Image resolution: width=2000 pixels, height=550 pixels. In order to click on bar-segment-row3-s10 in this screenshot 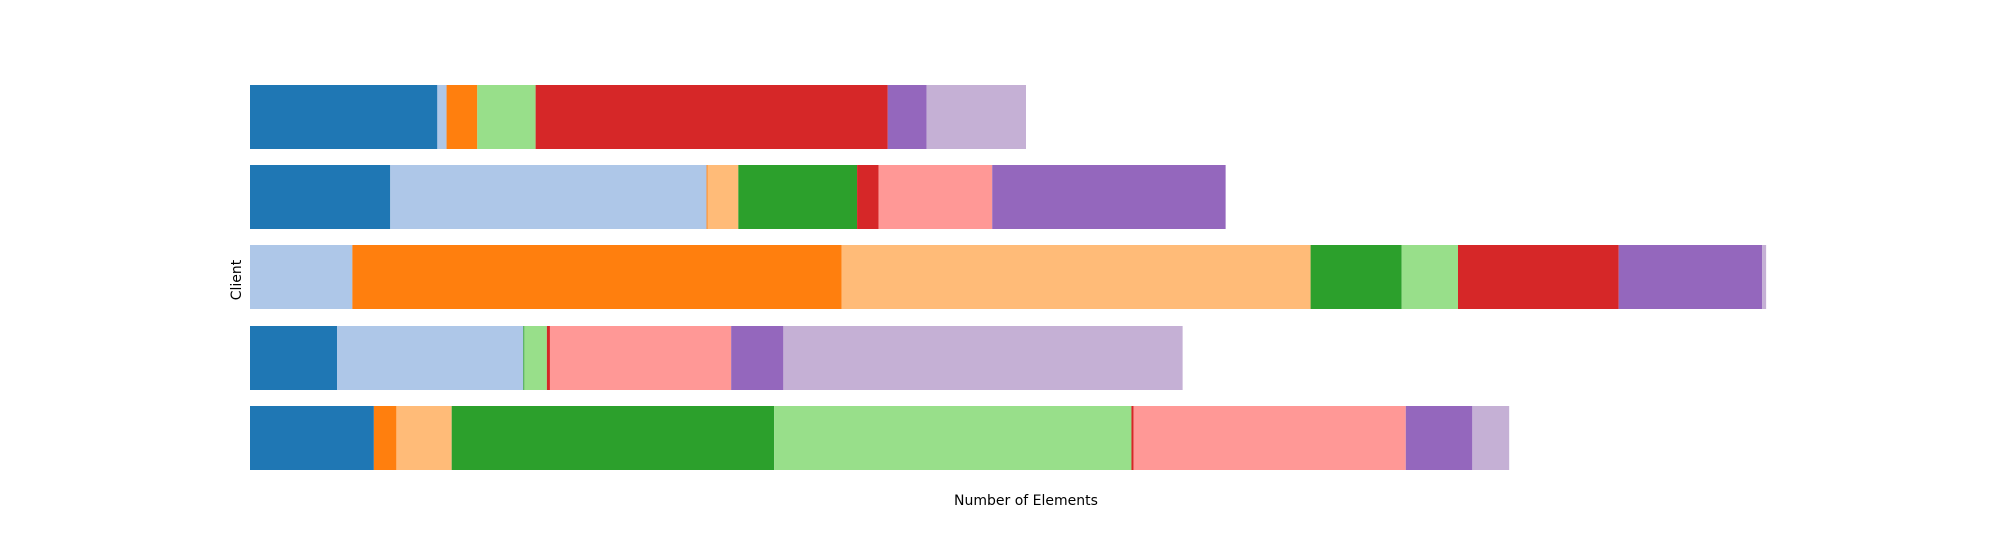, I will do `click(1764, 277)`.